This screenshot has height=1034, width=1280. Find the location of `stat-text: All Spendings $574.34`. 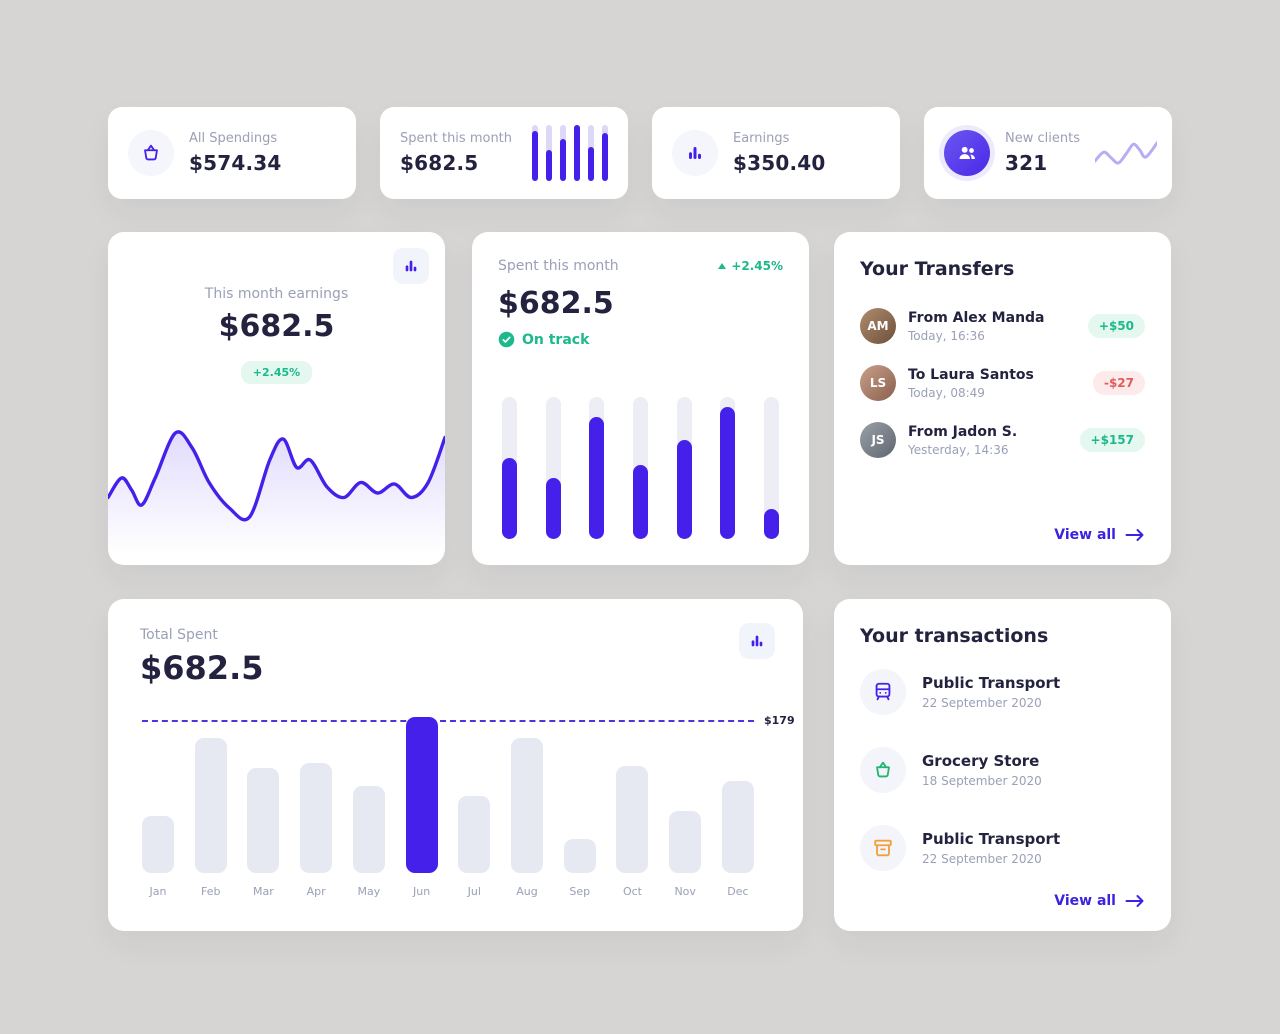

stat-text: All Spendings $574.34 is located at coordinates (235, 153).